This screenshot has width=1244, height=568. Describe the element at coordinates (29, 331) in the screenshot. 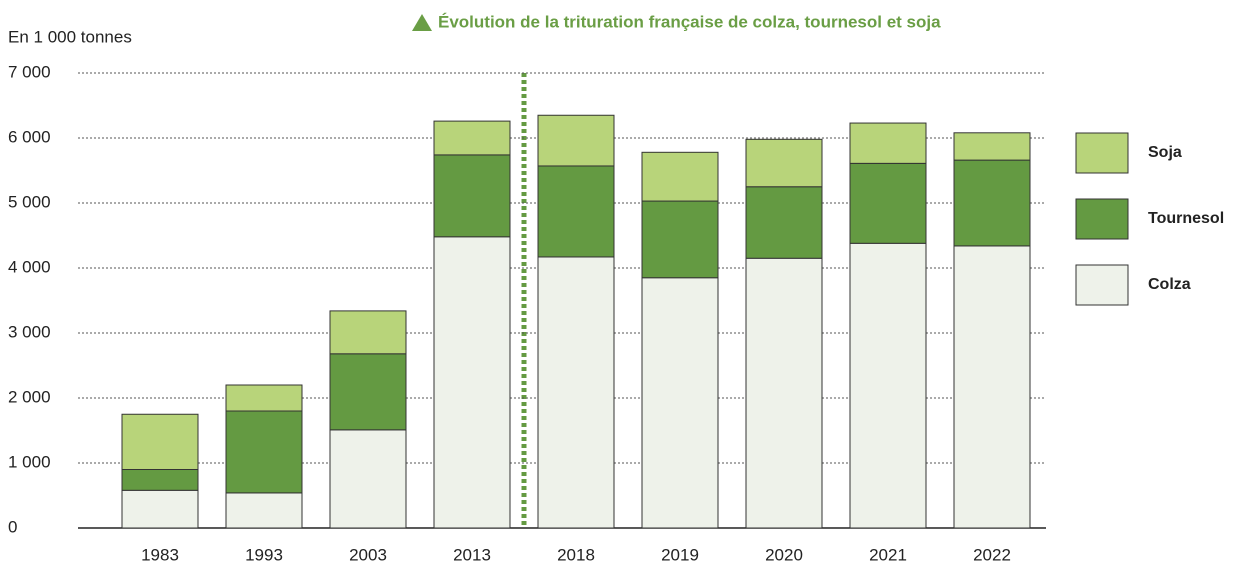

I see `y-tick-label: 3 000` at that location.